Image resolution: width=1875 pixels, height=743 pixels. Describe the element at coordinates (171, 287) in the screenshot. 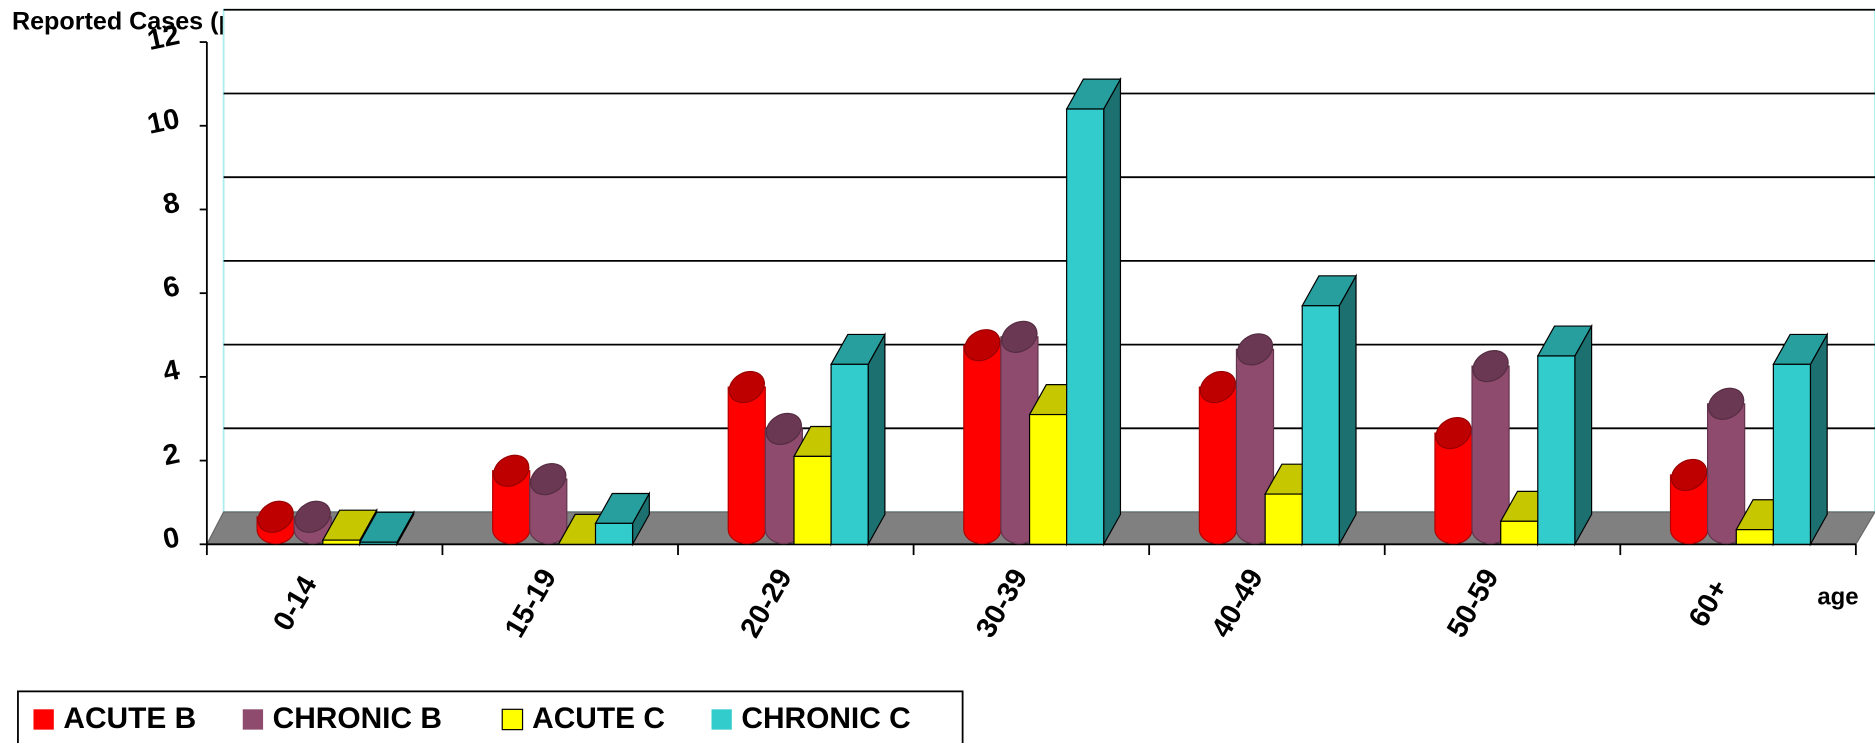

I see `y-tick-label: 6` at that location.